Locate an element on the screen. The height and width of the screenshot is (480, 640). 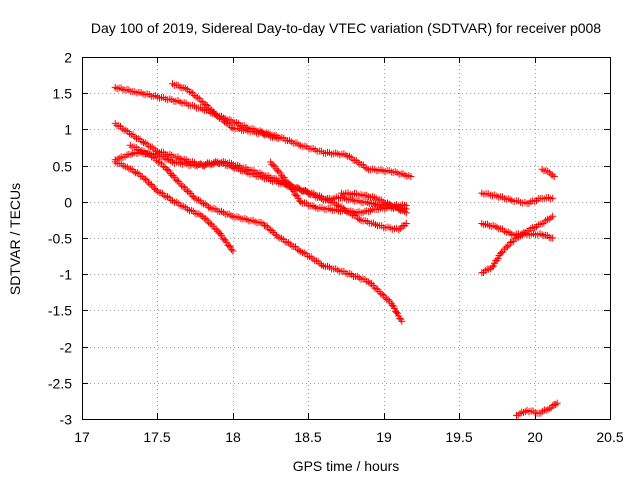
y-axis-label: SDTVAR / TECUs is located at coordinates (15, 239).